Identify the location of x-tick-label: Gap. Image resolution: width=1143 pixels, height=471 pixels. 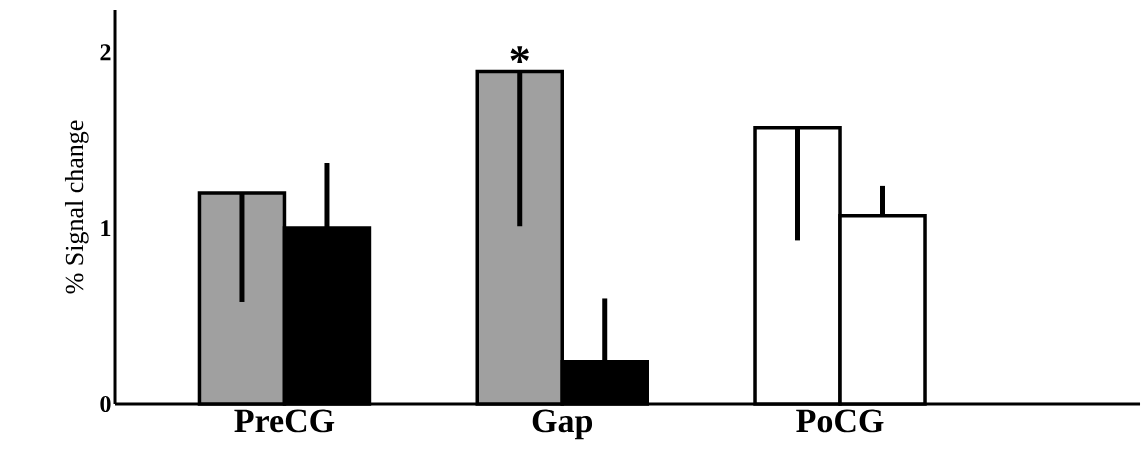
(562, 424).